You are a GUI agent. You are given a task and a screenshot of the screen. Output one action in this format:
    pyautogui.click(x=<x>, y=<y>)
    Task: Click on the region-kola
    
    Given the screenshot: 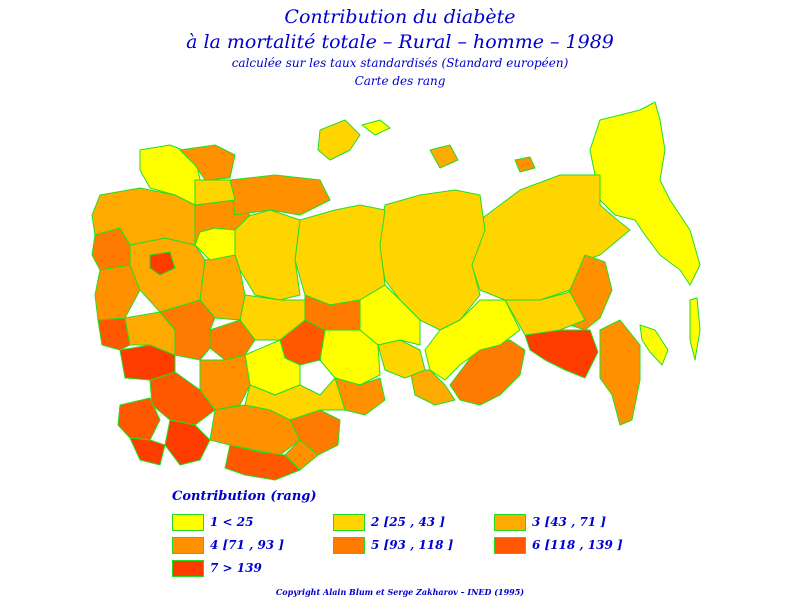 What is the action you would take?
    pyautogui.click(x=207, y=162)
    